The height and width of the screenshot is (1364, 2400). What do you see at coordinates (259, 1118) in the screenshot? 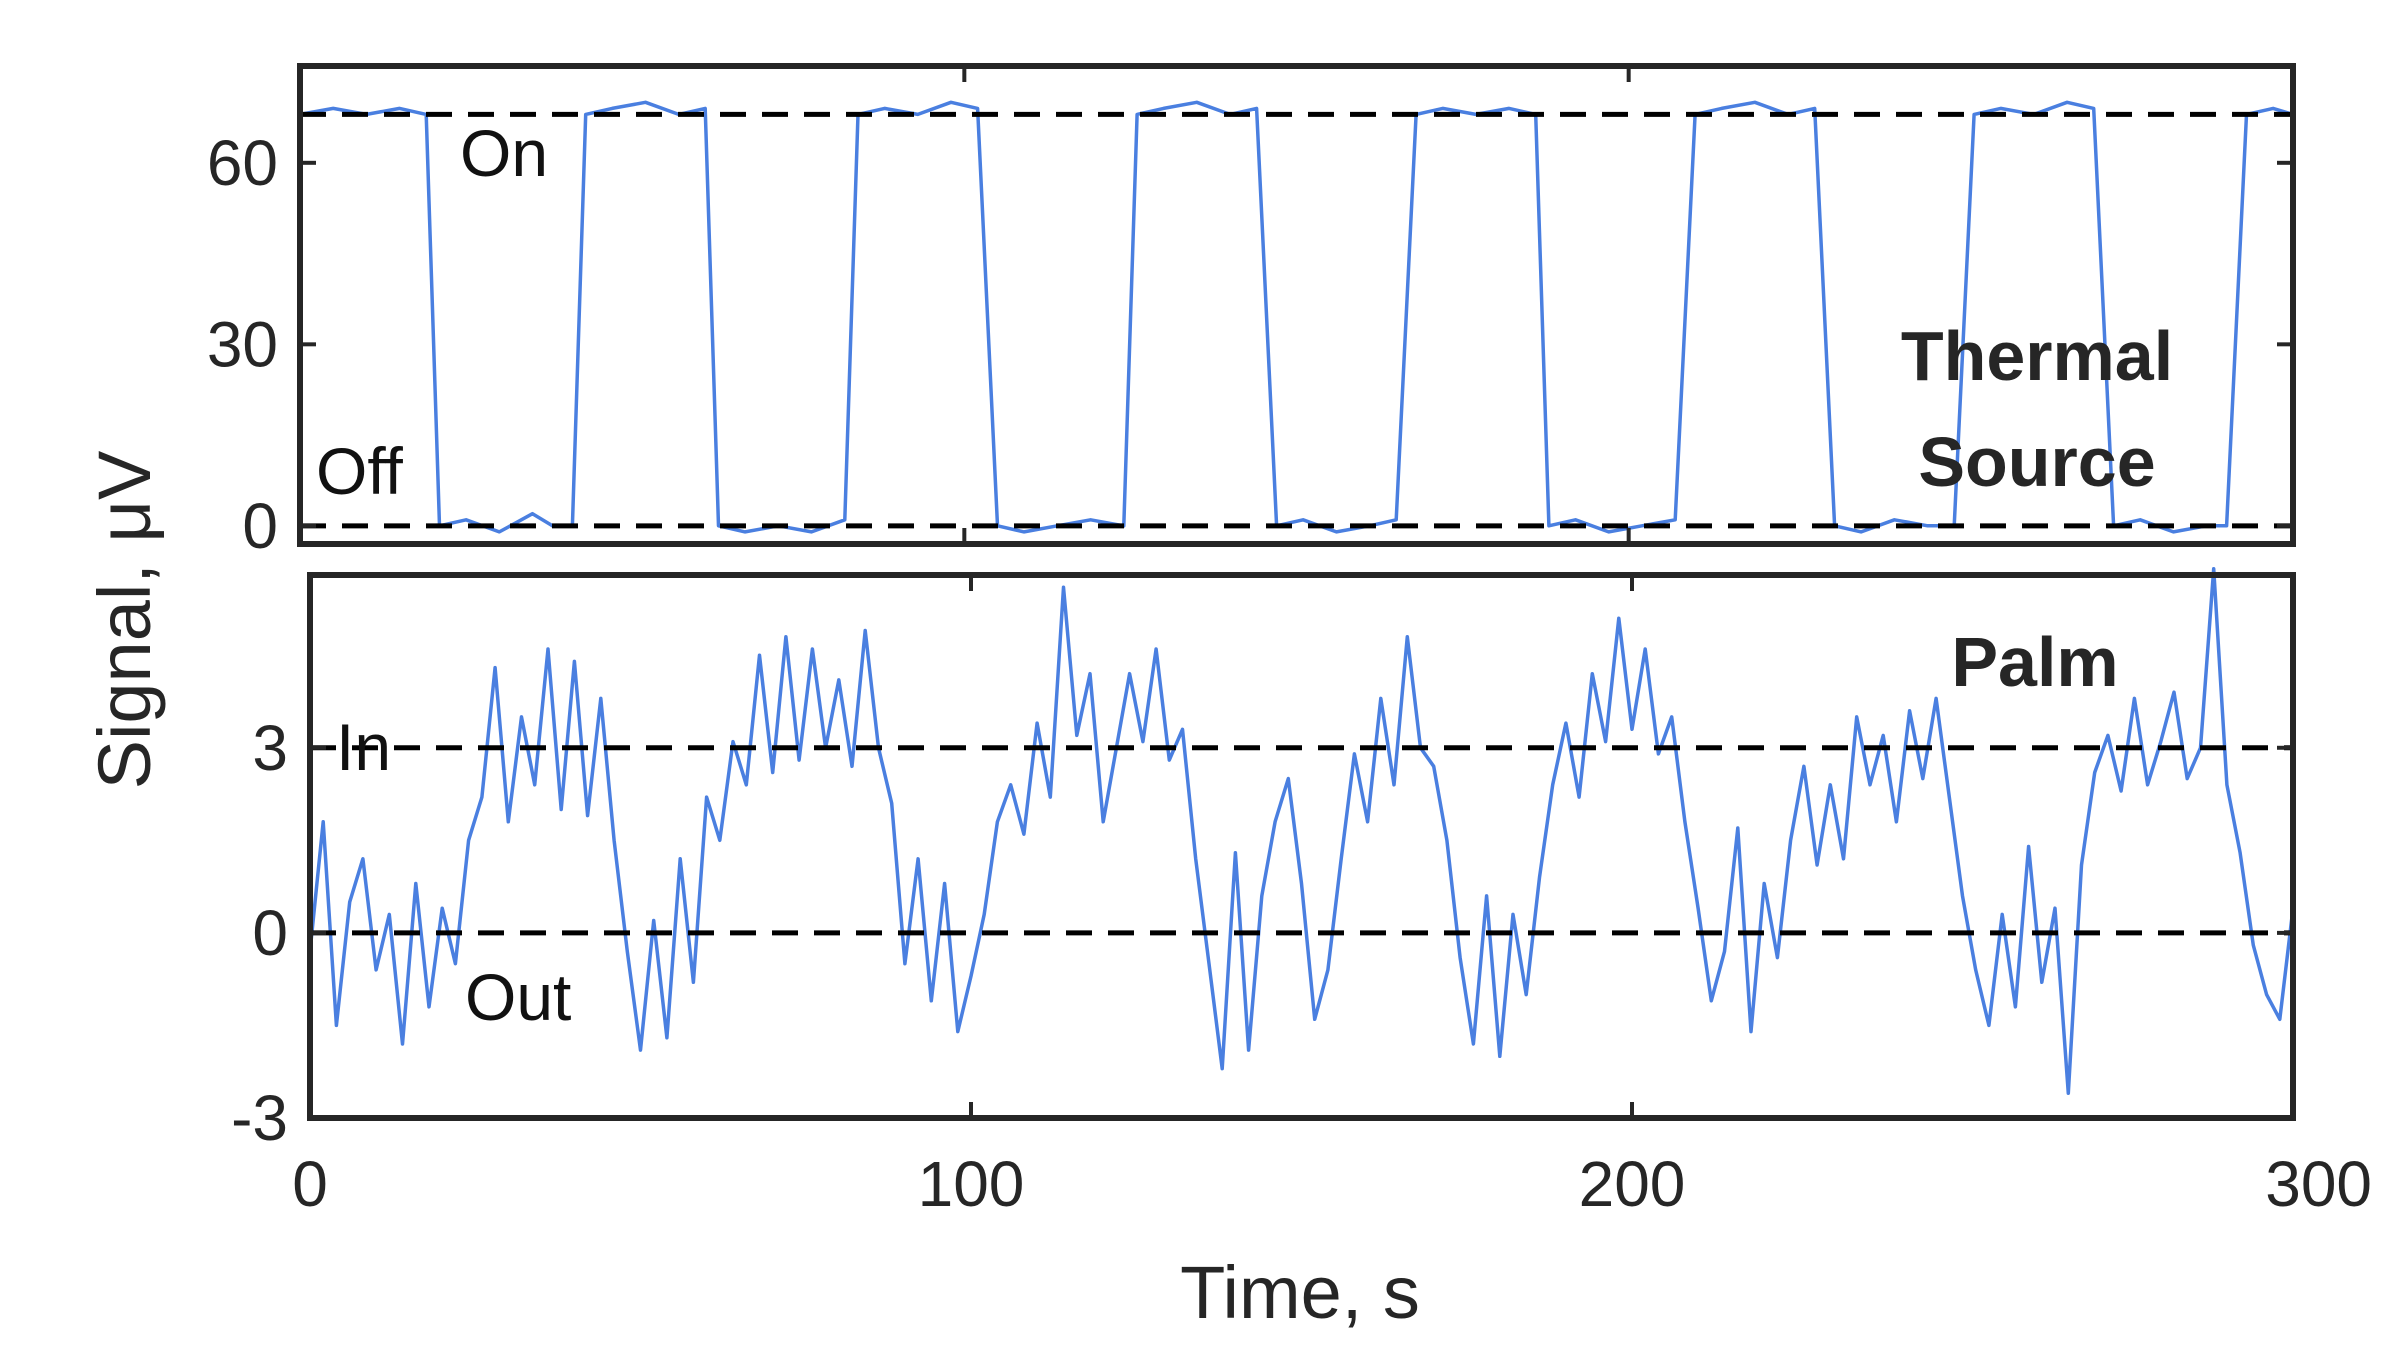
I see `palm-y-tick-label: -3` at bounding box center [259, 1118].